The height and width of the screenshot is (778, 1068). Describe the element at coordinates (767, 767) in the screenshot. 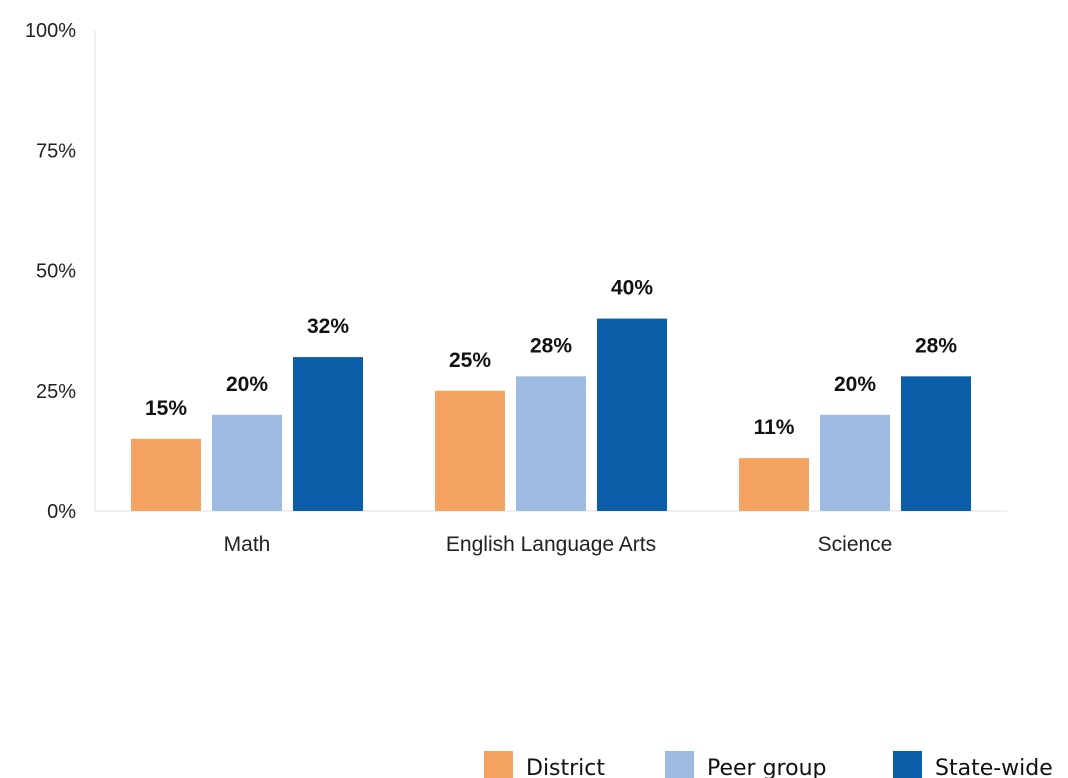

I see `legend-label: Peer group` at that location.